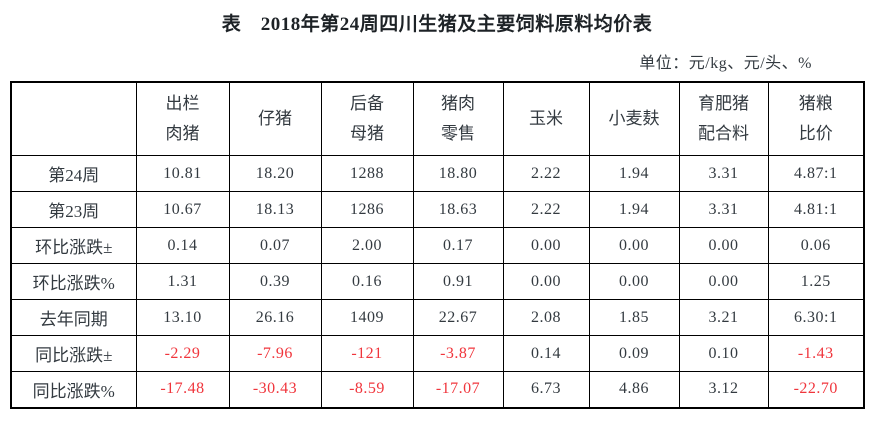 This screenshot has height=423, width=874. I want to click on table-cell: -121, so click(367, 353).